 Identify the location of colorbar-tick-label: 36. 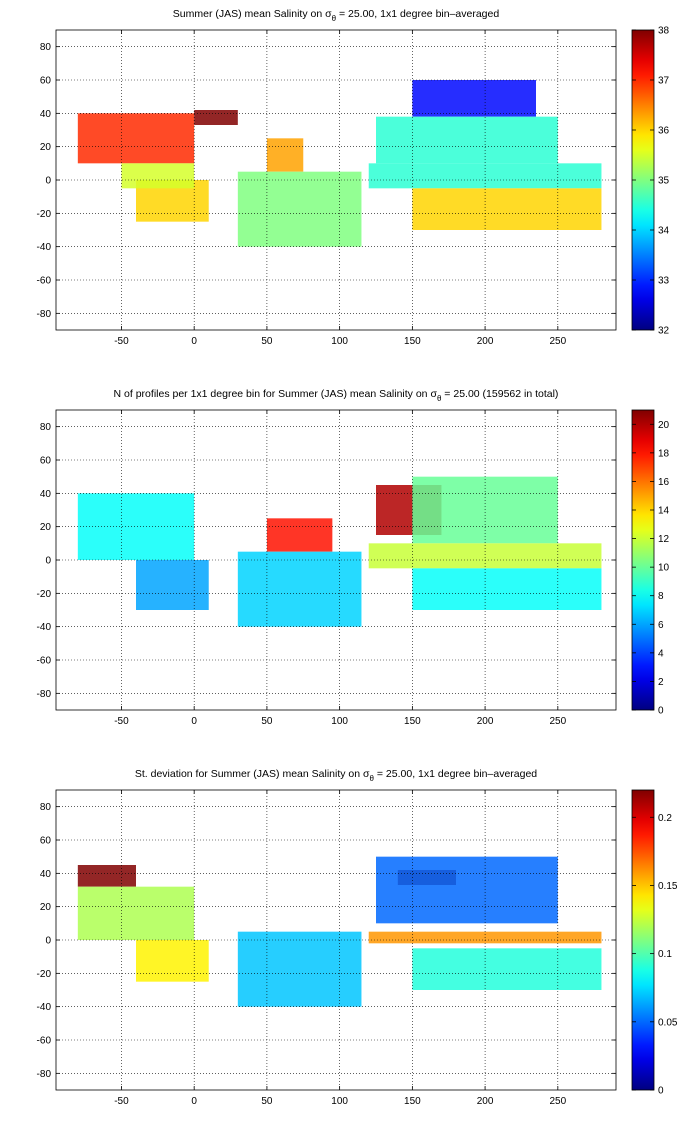
(664, 131).